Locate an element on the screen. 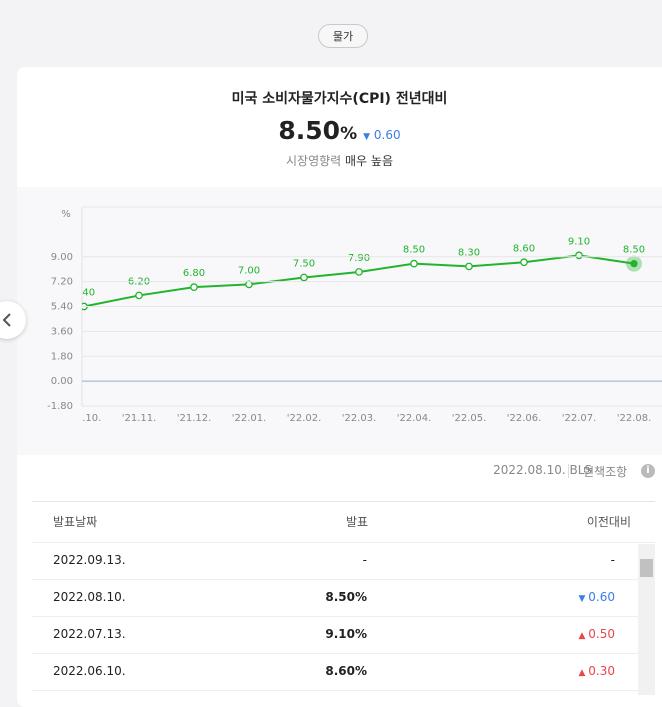 Image resolution: width=662 pixels, height=707 pixels. disclaimer: 면책조항 is located at coordinates (605, 472).